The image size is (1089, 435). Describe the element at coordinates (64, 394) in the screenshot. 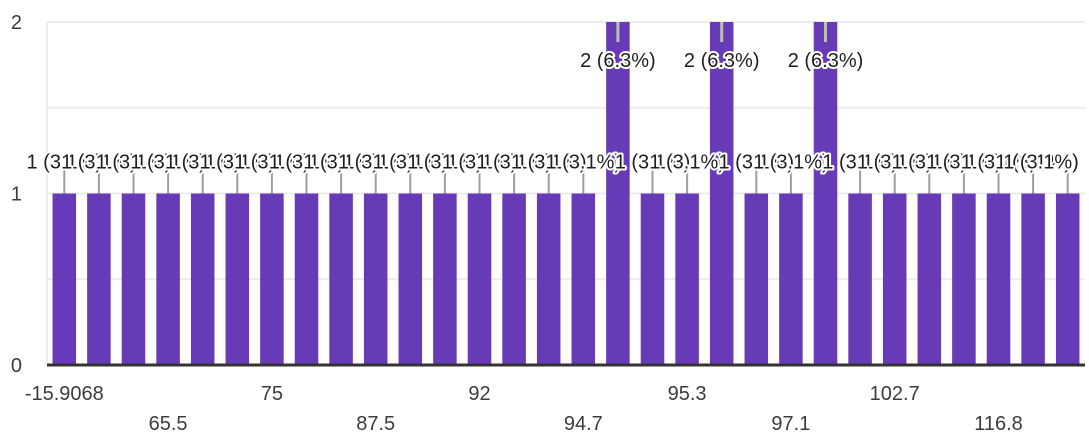

I see `x-tick-label: -15.9068` at that location.